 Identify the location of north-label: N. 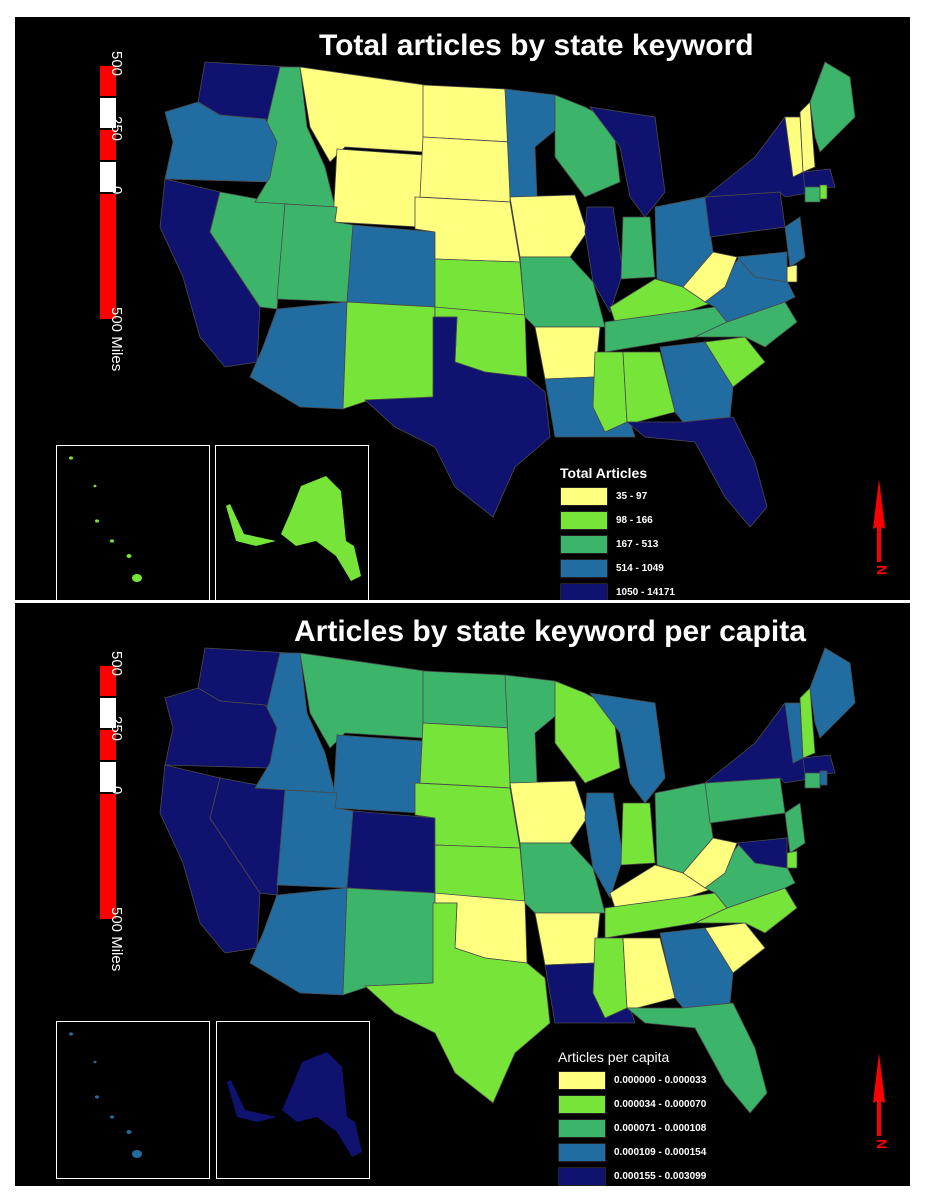
(882, 1144).